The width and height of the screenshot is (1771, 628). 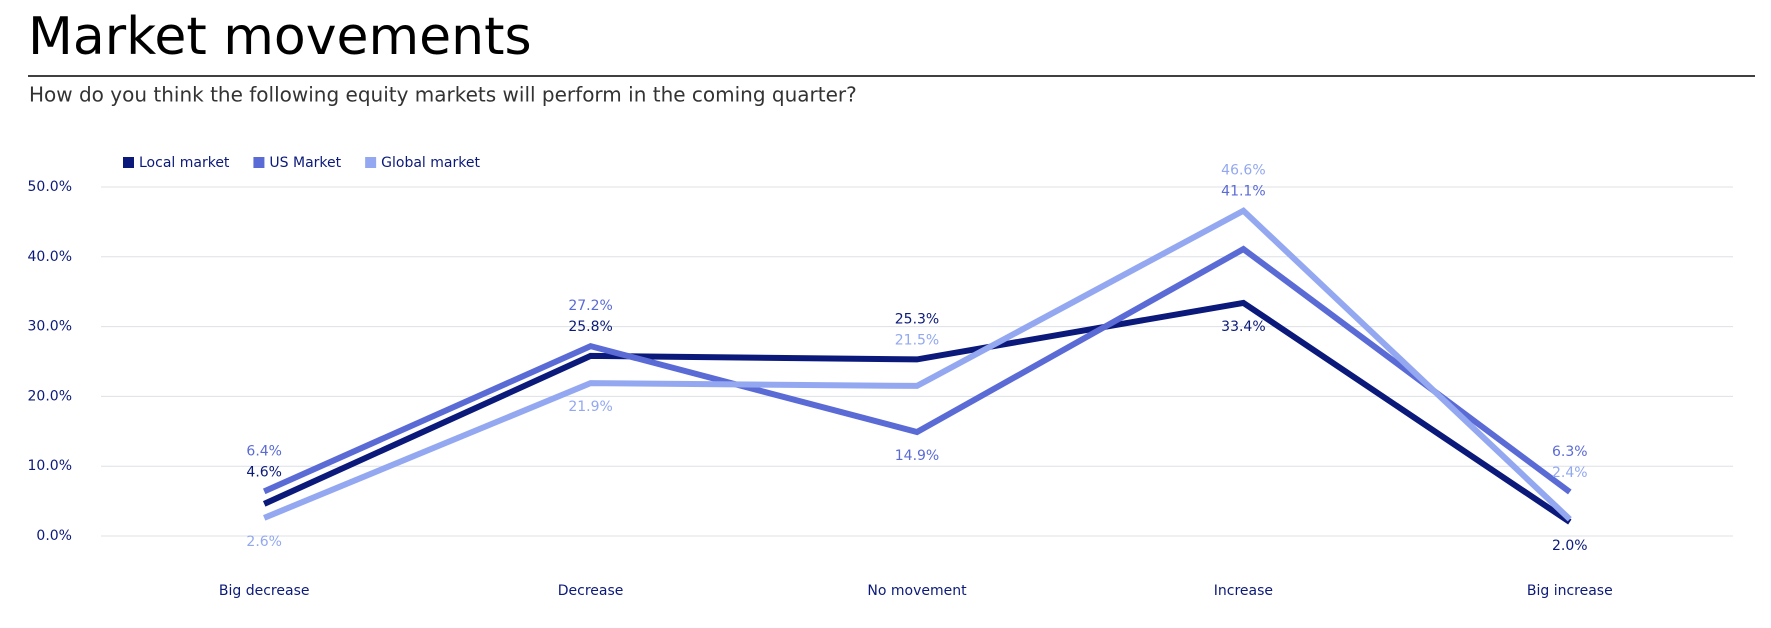 What do you see at coordinates (264, 472) in the screenshot?
I see `data-label: 4.6%` at bounding box center [264, 472].